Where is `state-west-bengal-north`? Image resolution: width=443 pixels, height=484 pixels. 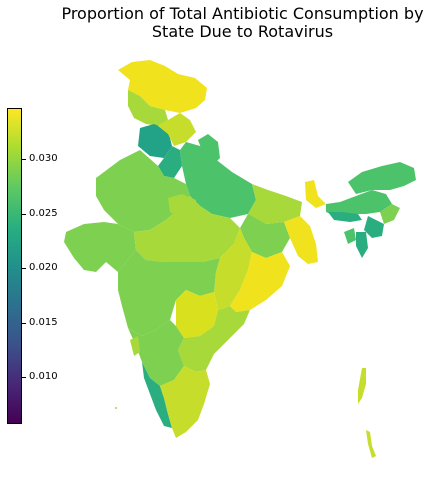
state-west-bengal-north is located at coordinates (315, 194).